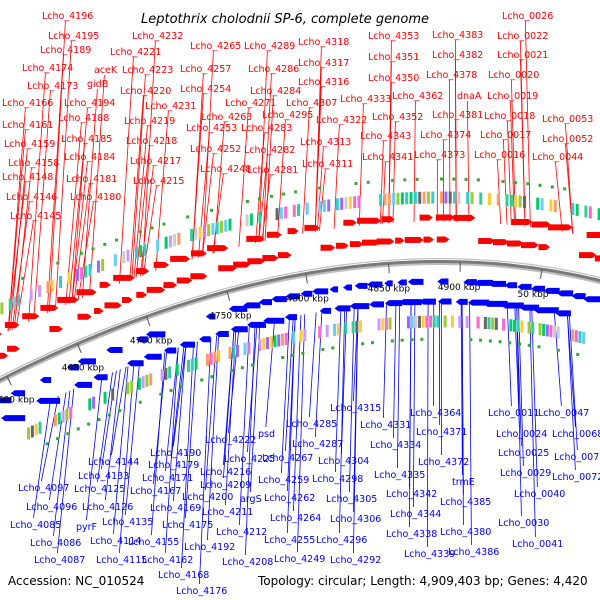 This screenshot has width=600, height=600. What do you see at coordinates (158, 181) in the screenshot?
I see `forward-gene-label: Lcho_4215` at bounding box center [158, 181].